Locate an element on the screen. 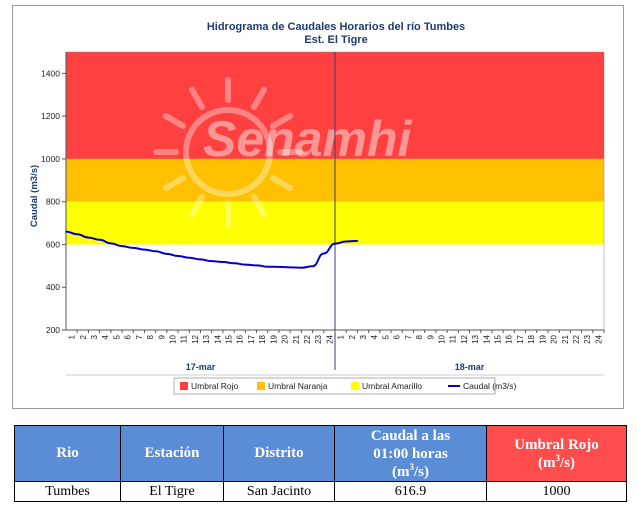 This screenshot has height=513, width=637. header-rio: Rio is located at coordinates (67, 453).